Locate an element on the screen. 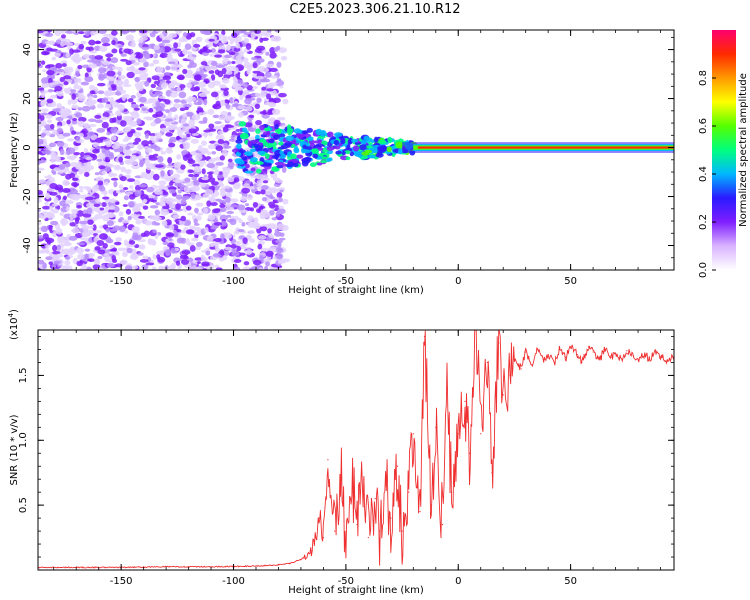 The width and height of the screenshot is (750, 600). snr-ytick-label: 1.0 is located at coordinates (23, 440).